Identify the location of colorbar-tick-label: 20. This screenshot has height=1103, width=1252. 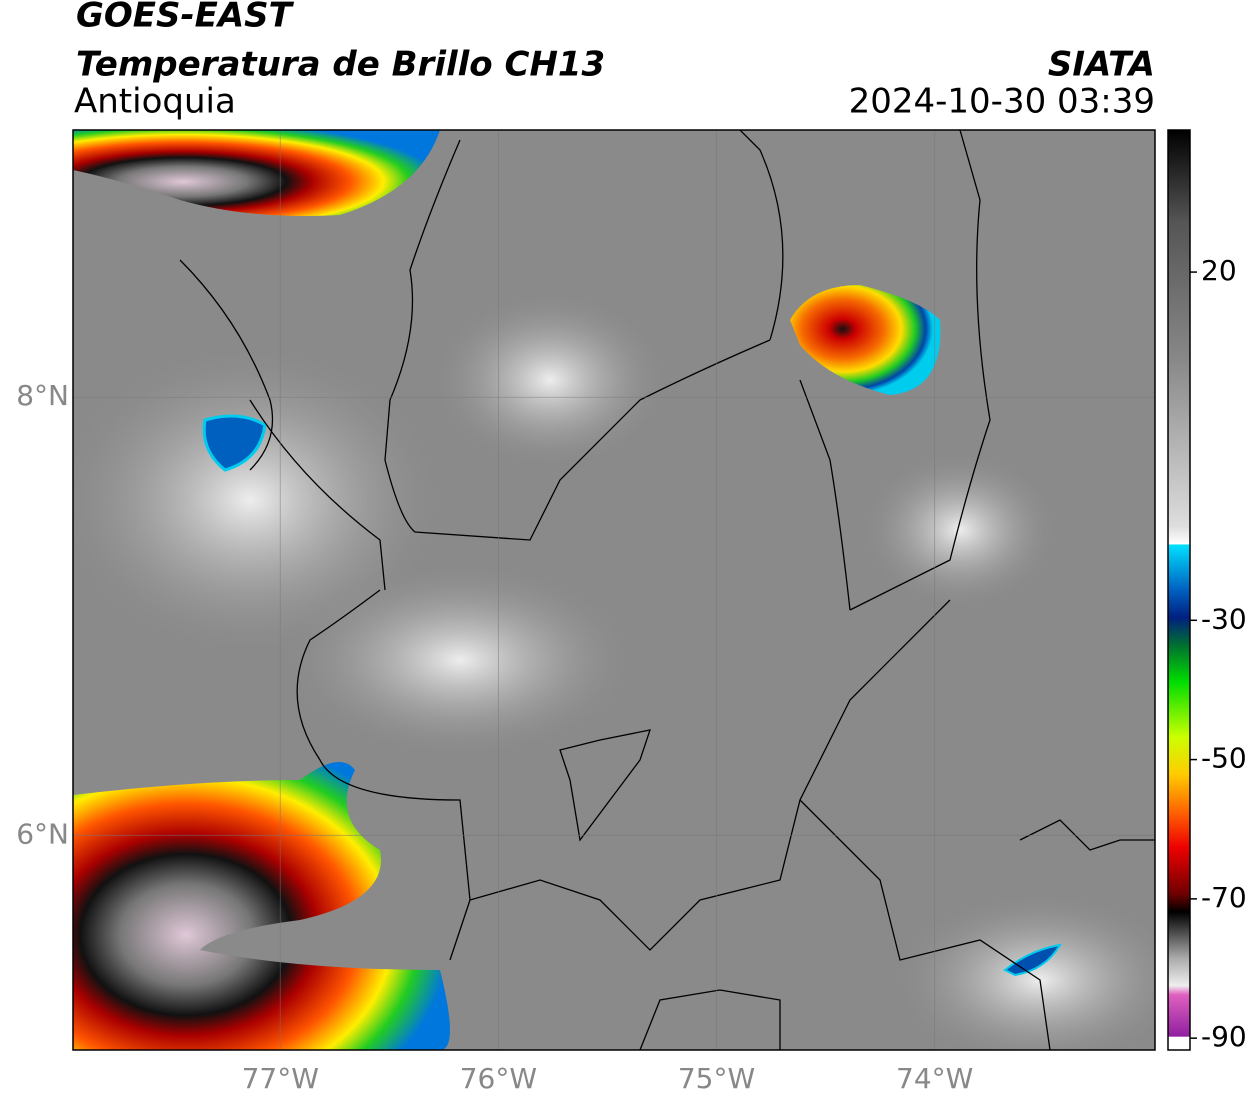
(1219, 270).